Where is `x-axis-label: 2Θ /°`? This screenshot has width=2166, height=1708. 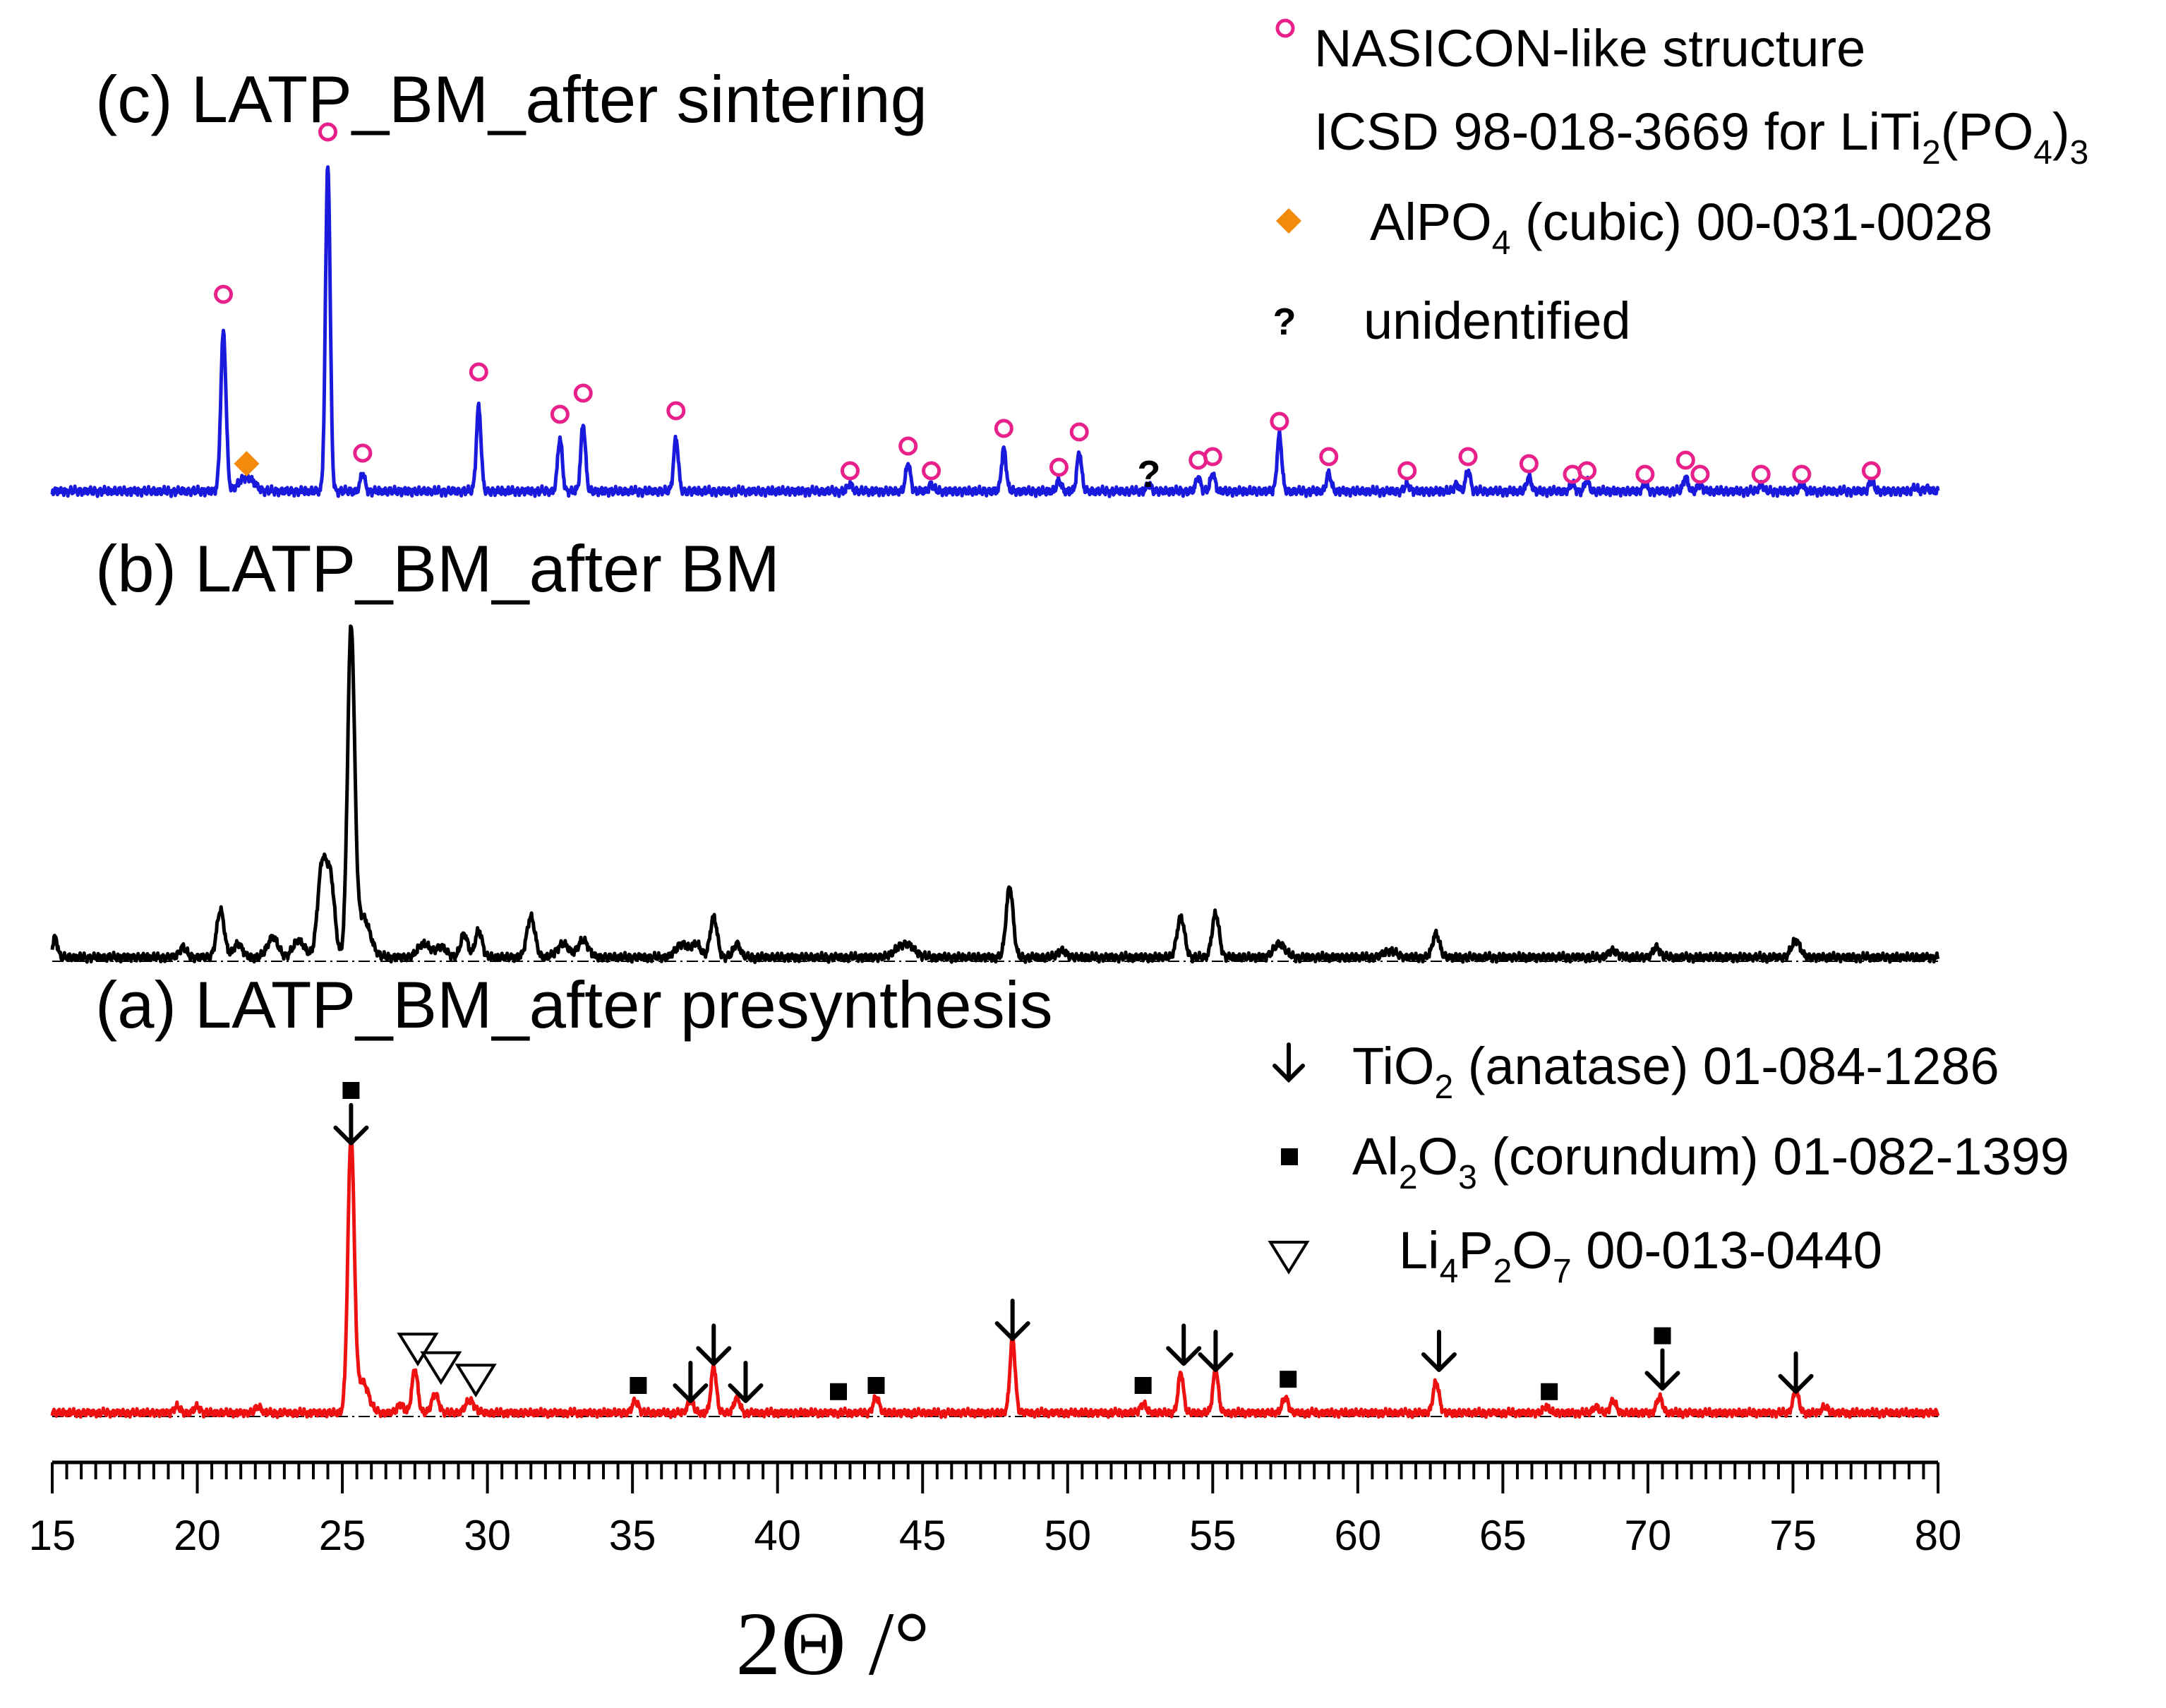
x-axis-label: 2Θ /° is located at coordinates (832, 1644).